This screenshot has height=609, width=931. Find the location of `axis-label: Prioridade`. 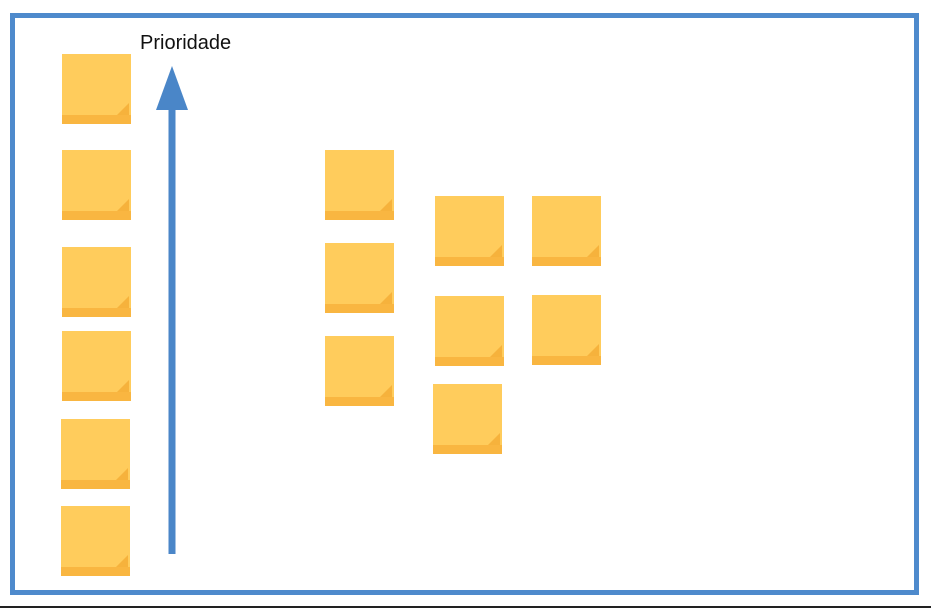

axis-label: Prioridade is located at coordinates (186, 43).